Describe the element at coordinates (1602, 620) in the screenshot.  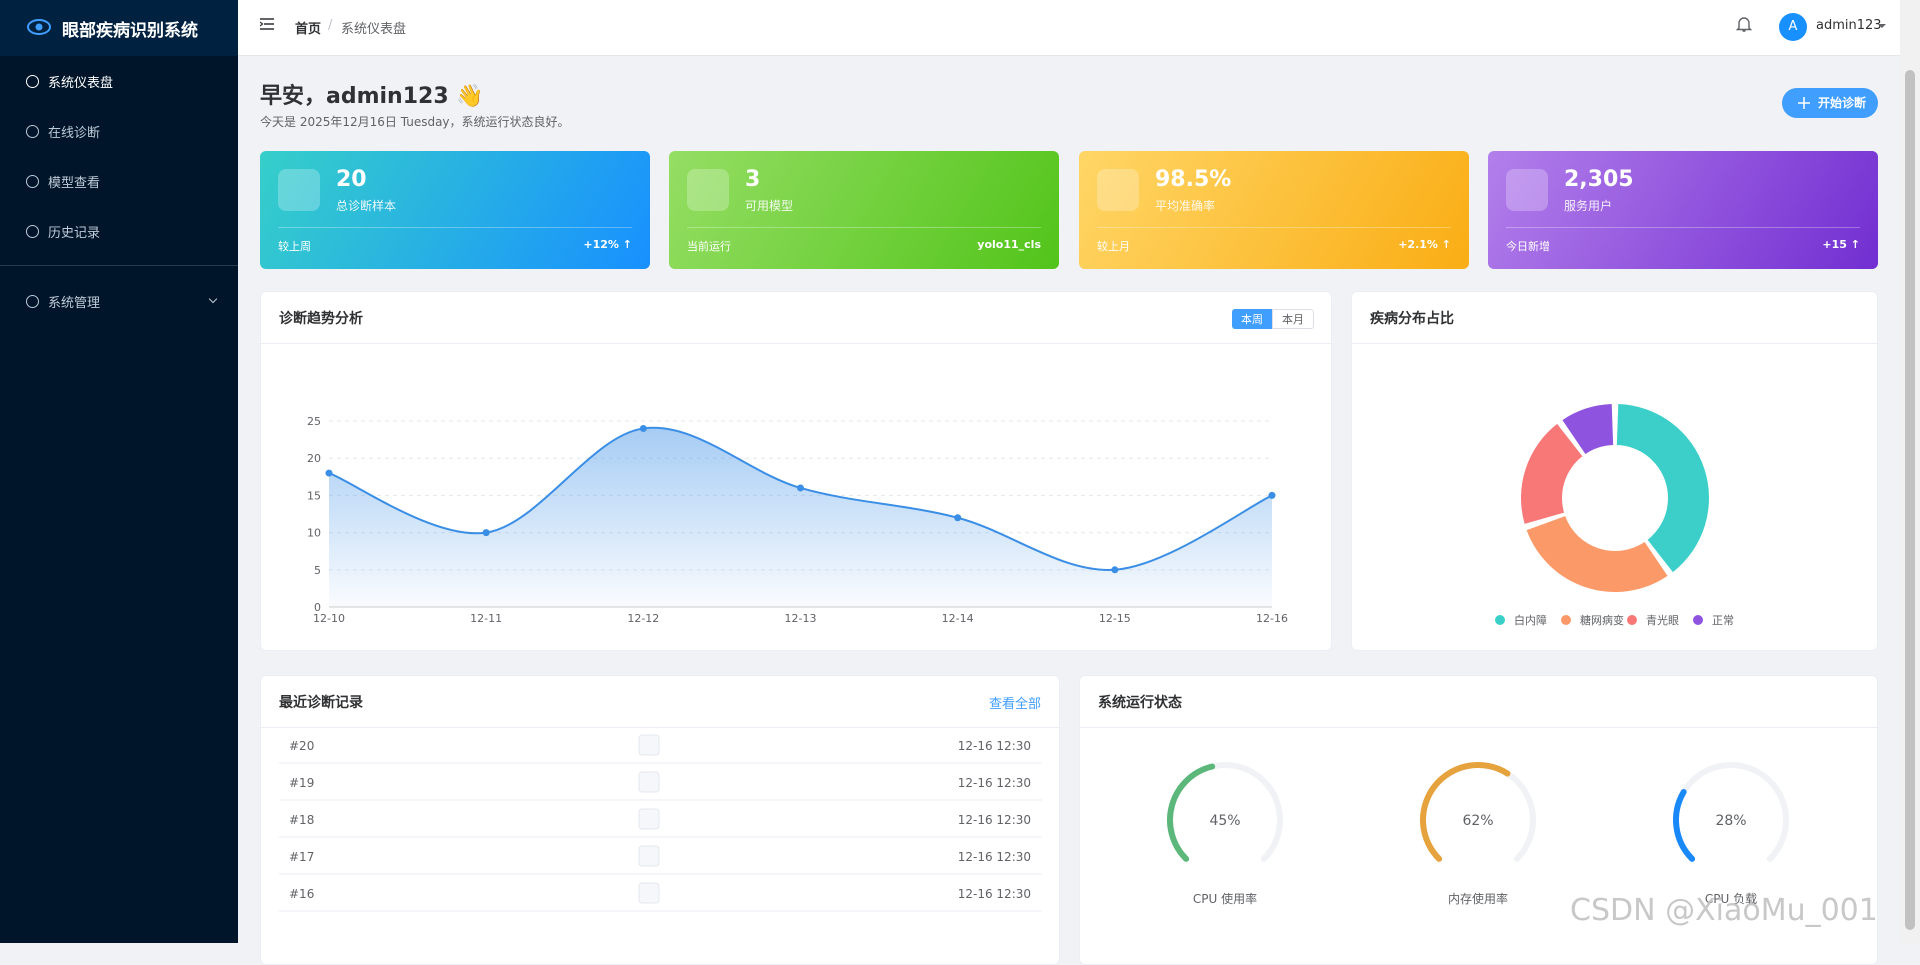
I see `legend-label: 糖网病变` at that location.